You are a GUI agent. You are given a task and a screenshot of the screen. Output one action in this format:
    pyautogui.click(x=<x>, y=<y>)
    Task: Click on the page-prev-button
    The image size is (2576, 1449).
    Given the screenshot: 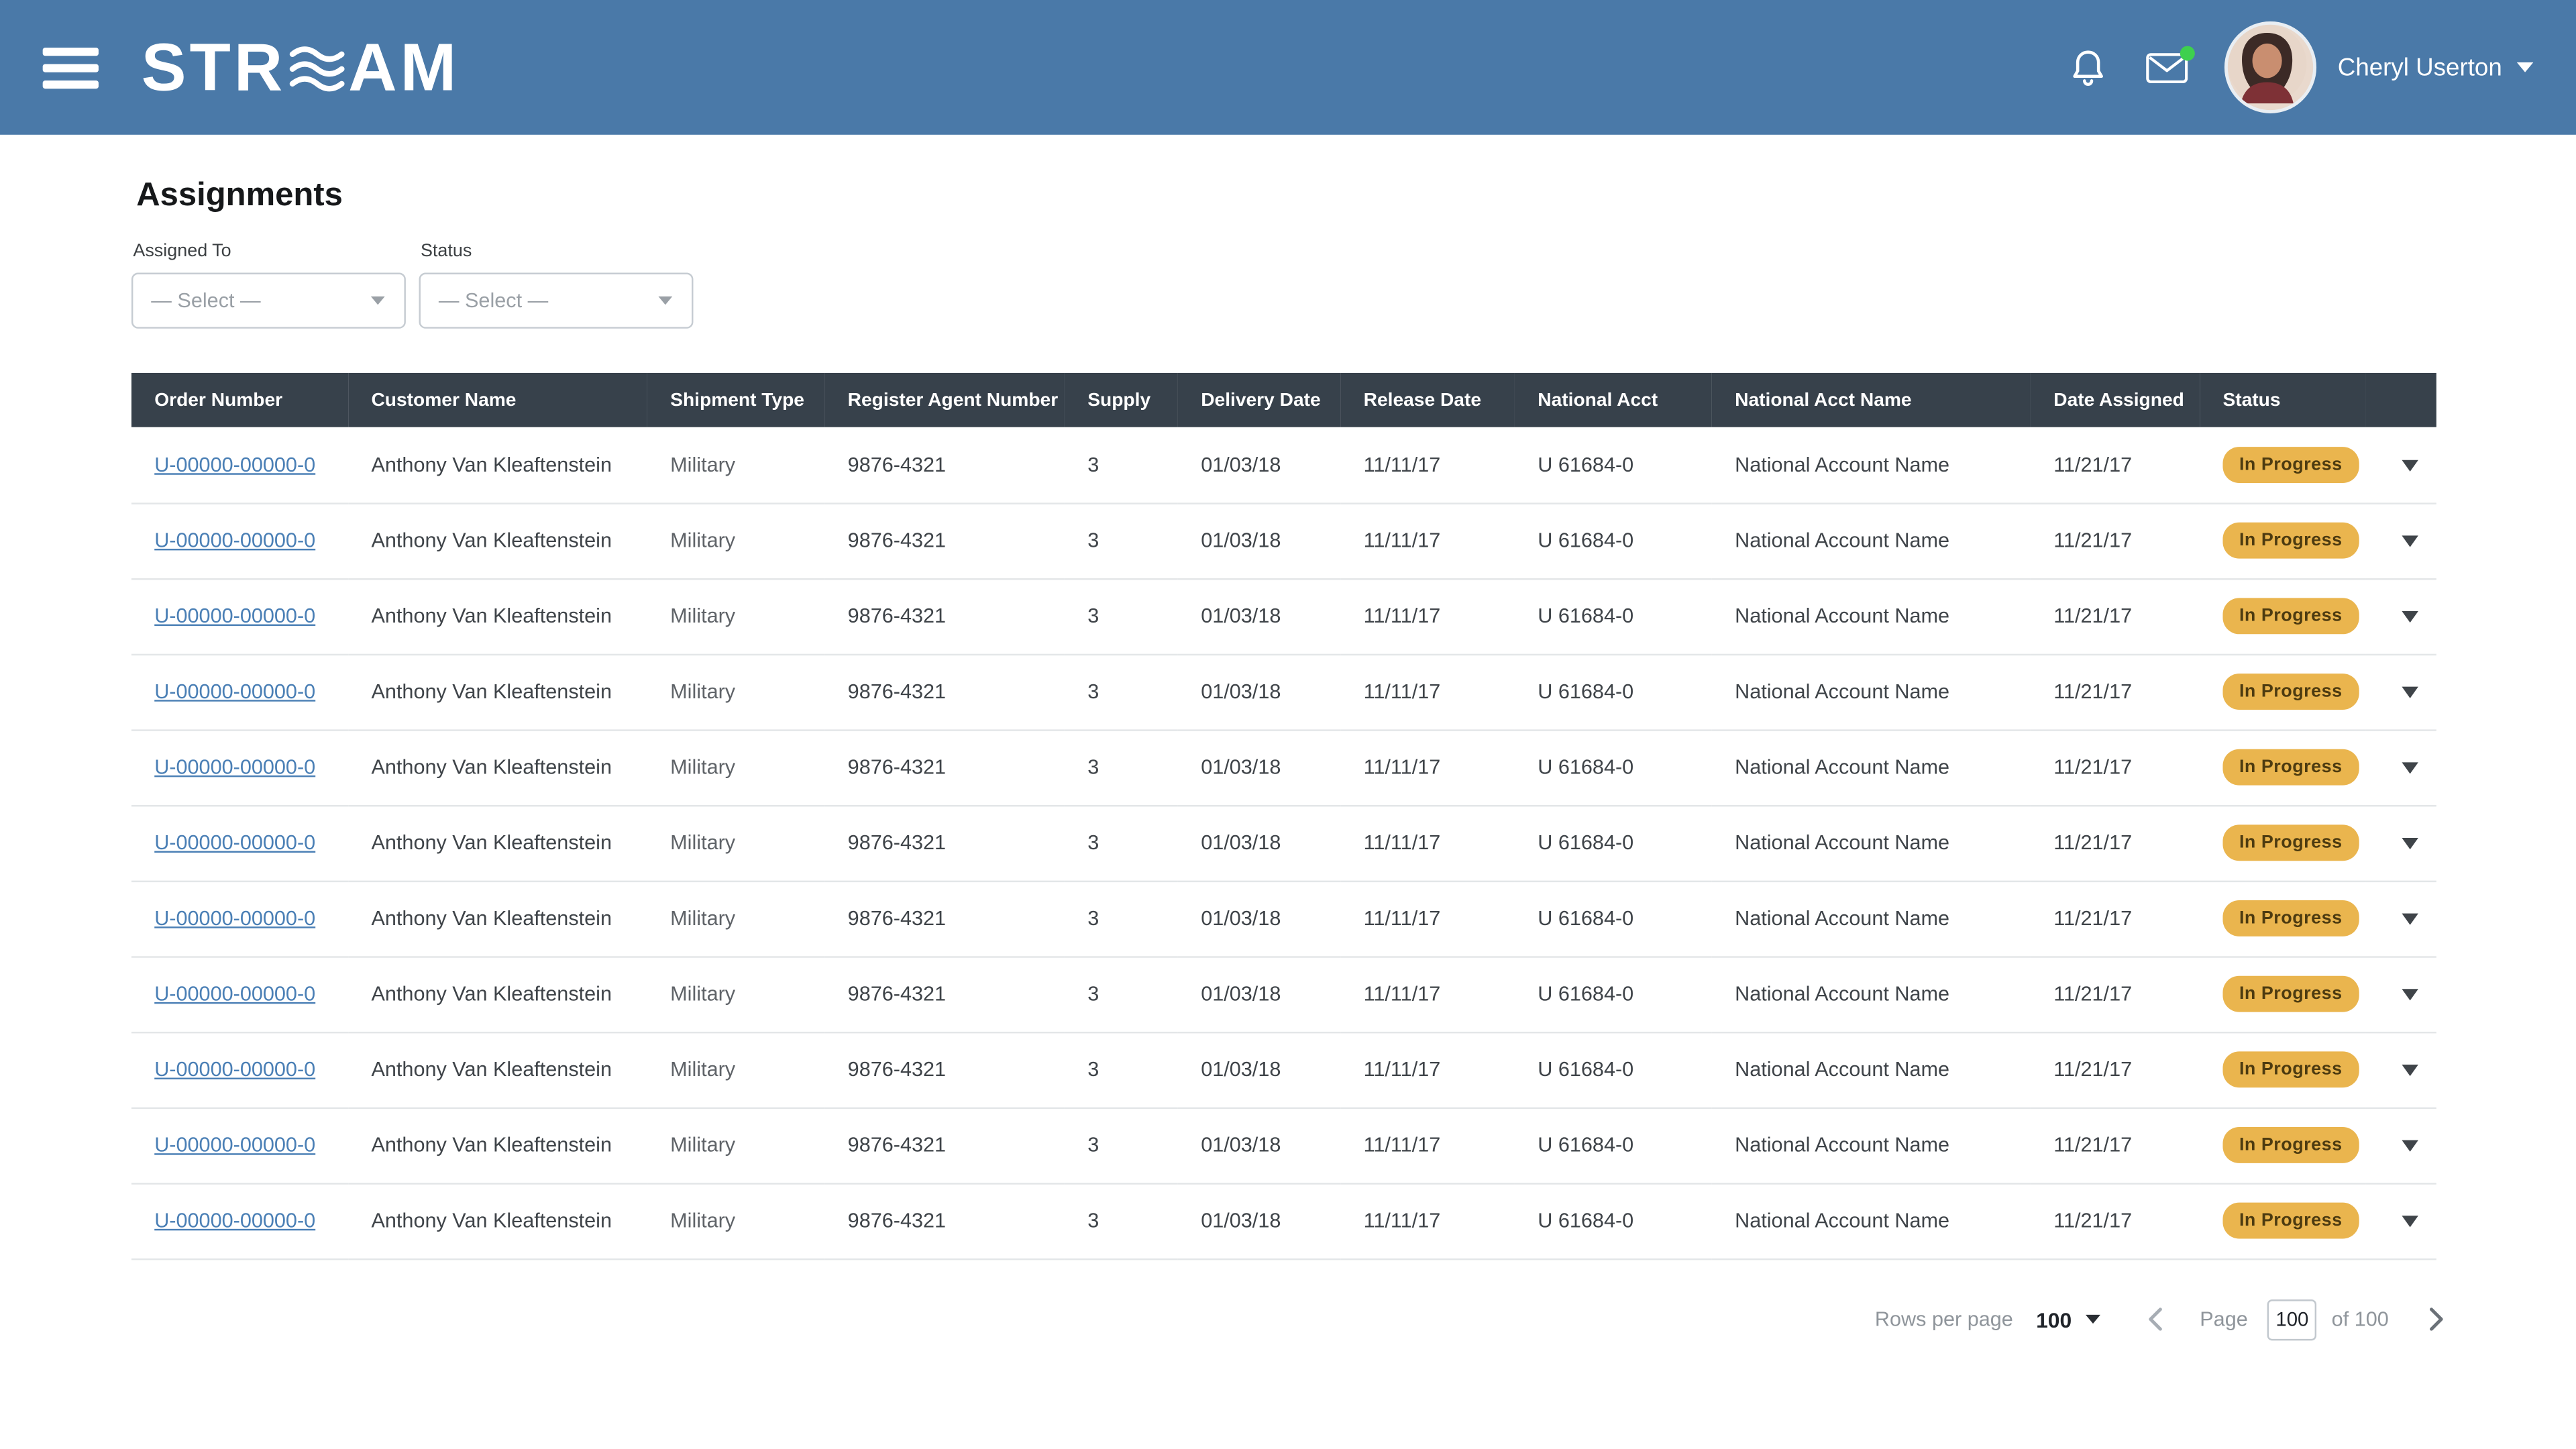 What is the action you would take?
    pyautogui.click(x=2155, y=1319)
    